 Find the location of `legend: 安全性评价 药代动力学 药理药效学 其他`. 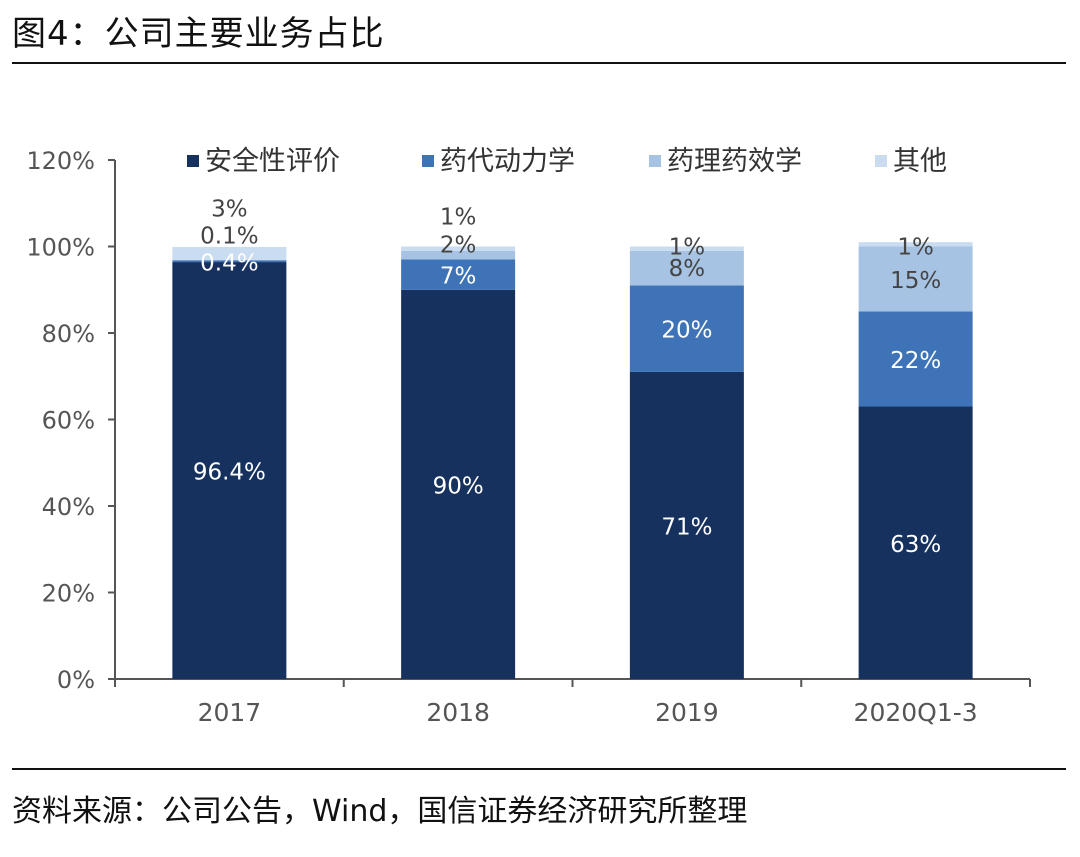

legend: 安全性评价 药代动力学 药理药效学 其他 is located at coordinates (567, 161).